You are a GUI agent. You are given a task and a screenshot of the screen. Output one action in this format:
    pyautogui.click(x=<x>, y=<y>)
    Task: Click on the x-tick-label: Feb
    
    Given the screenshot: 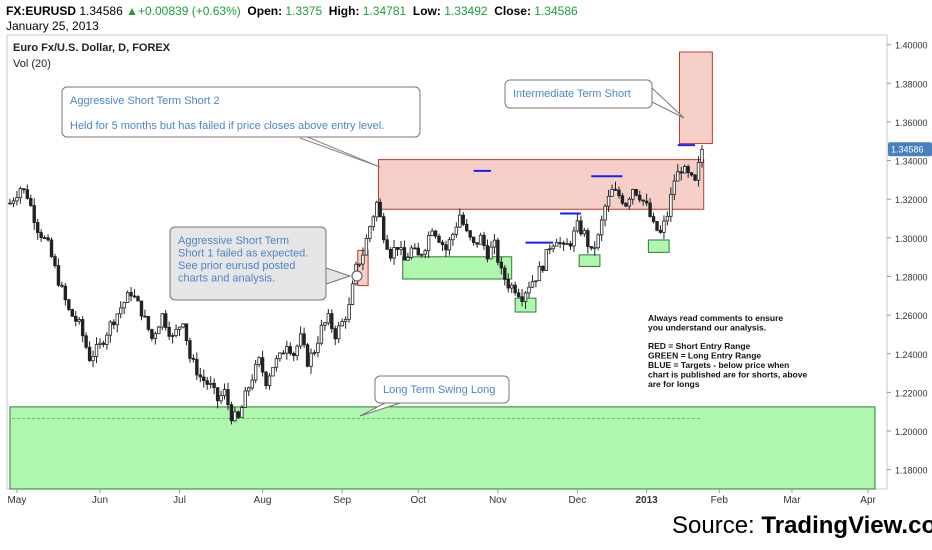 What is the action you would take?
    pyautogui.click(x=720, y=500)
    